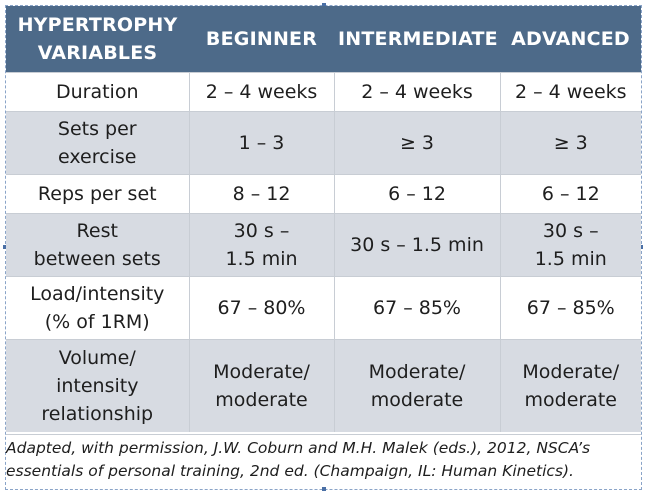 The height and width of the screenshot is (499, 652). I want to click on cell-beginner: 30 s – 1.5 min, so click(261, 245).